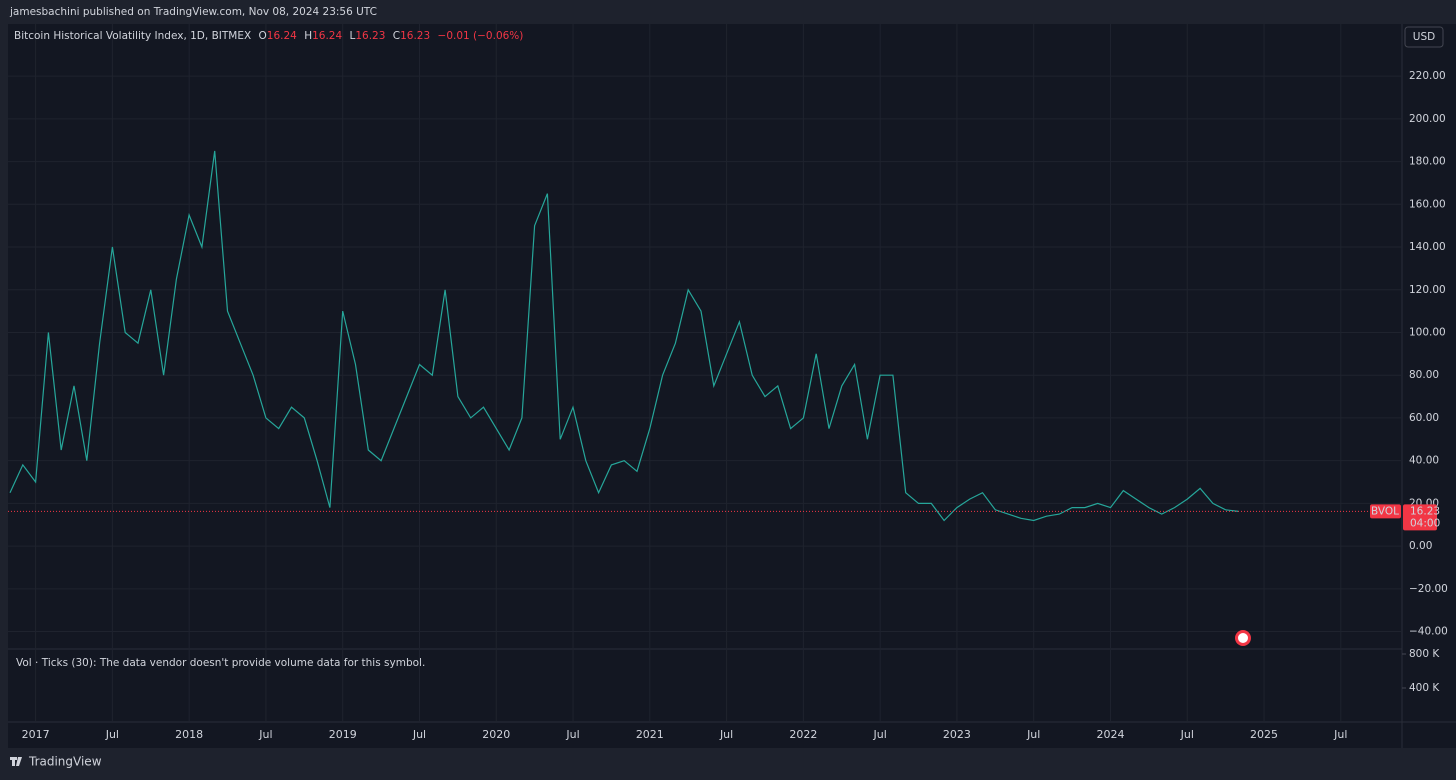 The image size is (1456, 780). I want to click on change: −0.01 (−0.06%), so click(481, 36).